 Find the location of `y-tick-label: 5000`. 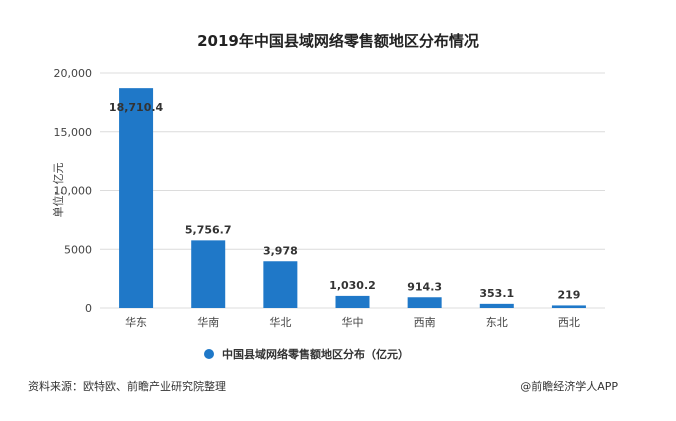

y-tick-label: 5000 is located at coordinates (78, 249).